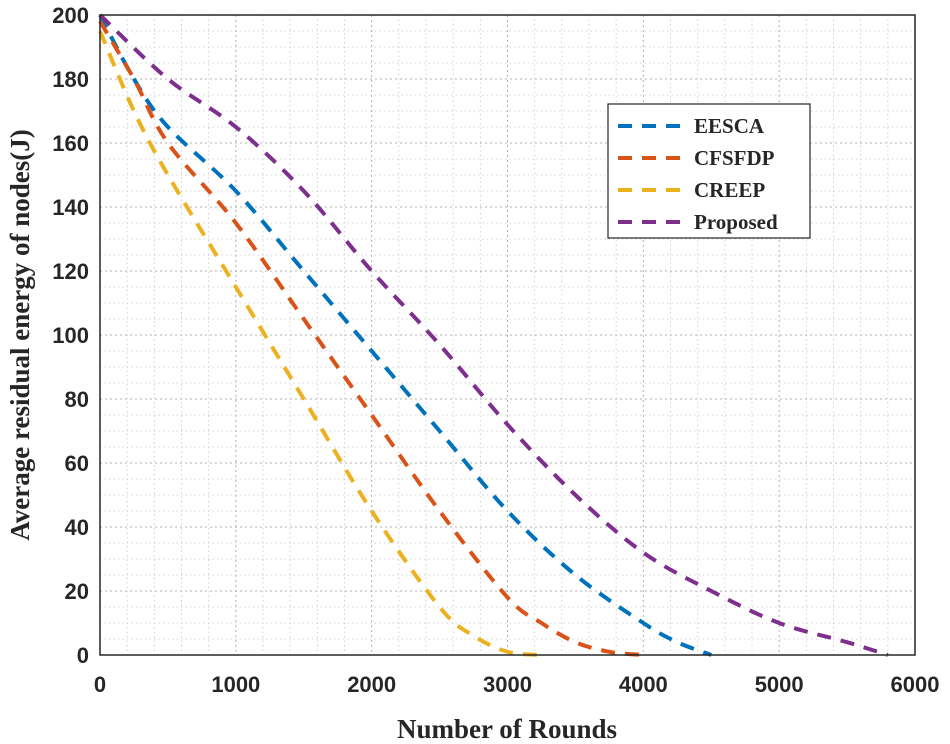 The image size is (950, 744). Describe the element at coordinates (77, 399) in the screenshot. I see `y-tick-label: 80` at that location.